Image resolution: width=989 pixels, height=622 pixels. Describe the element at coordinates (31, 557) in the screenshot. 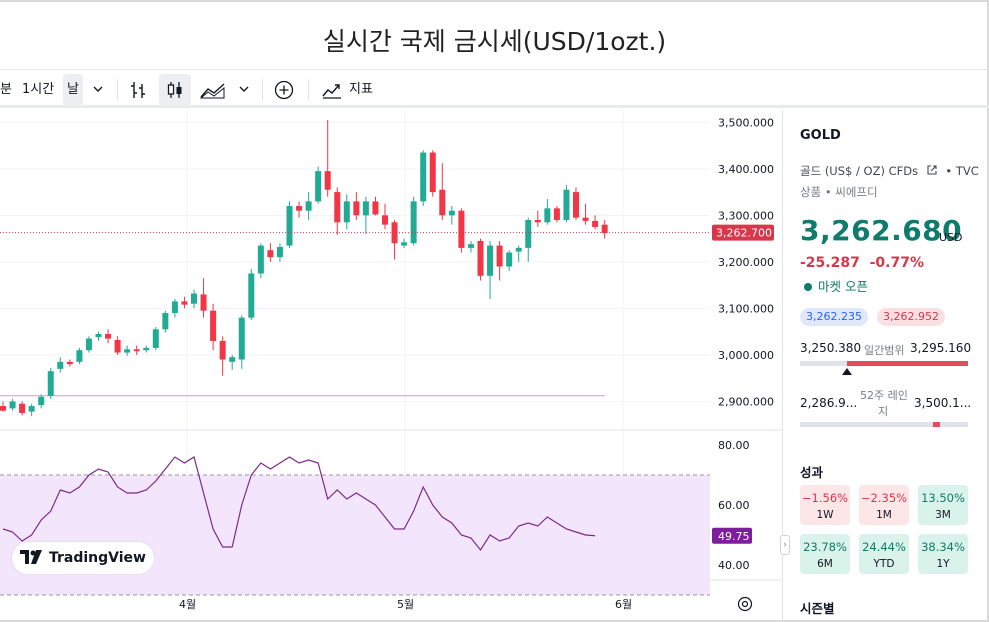

I see `tradingview-logo-icon` at that location.